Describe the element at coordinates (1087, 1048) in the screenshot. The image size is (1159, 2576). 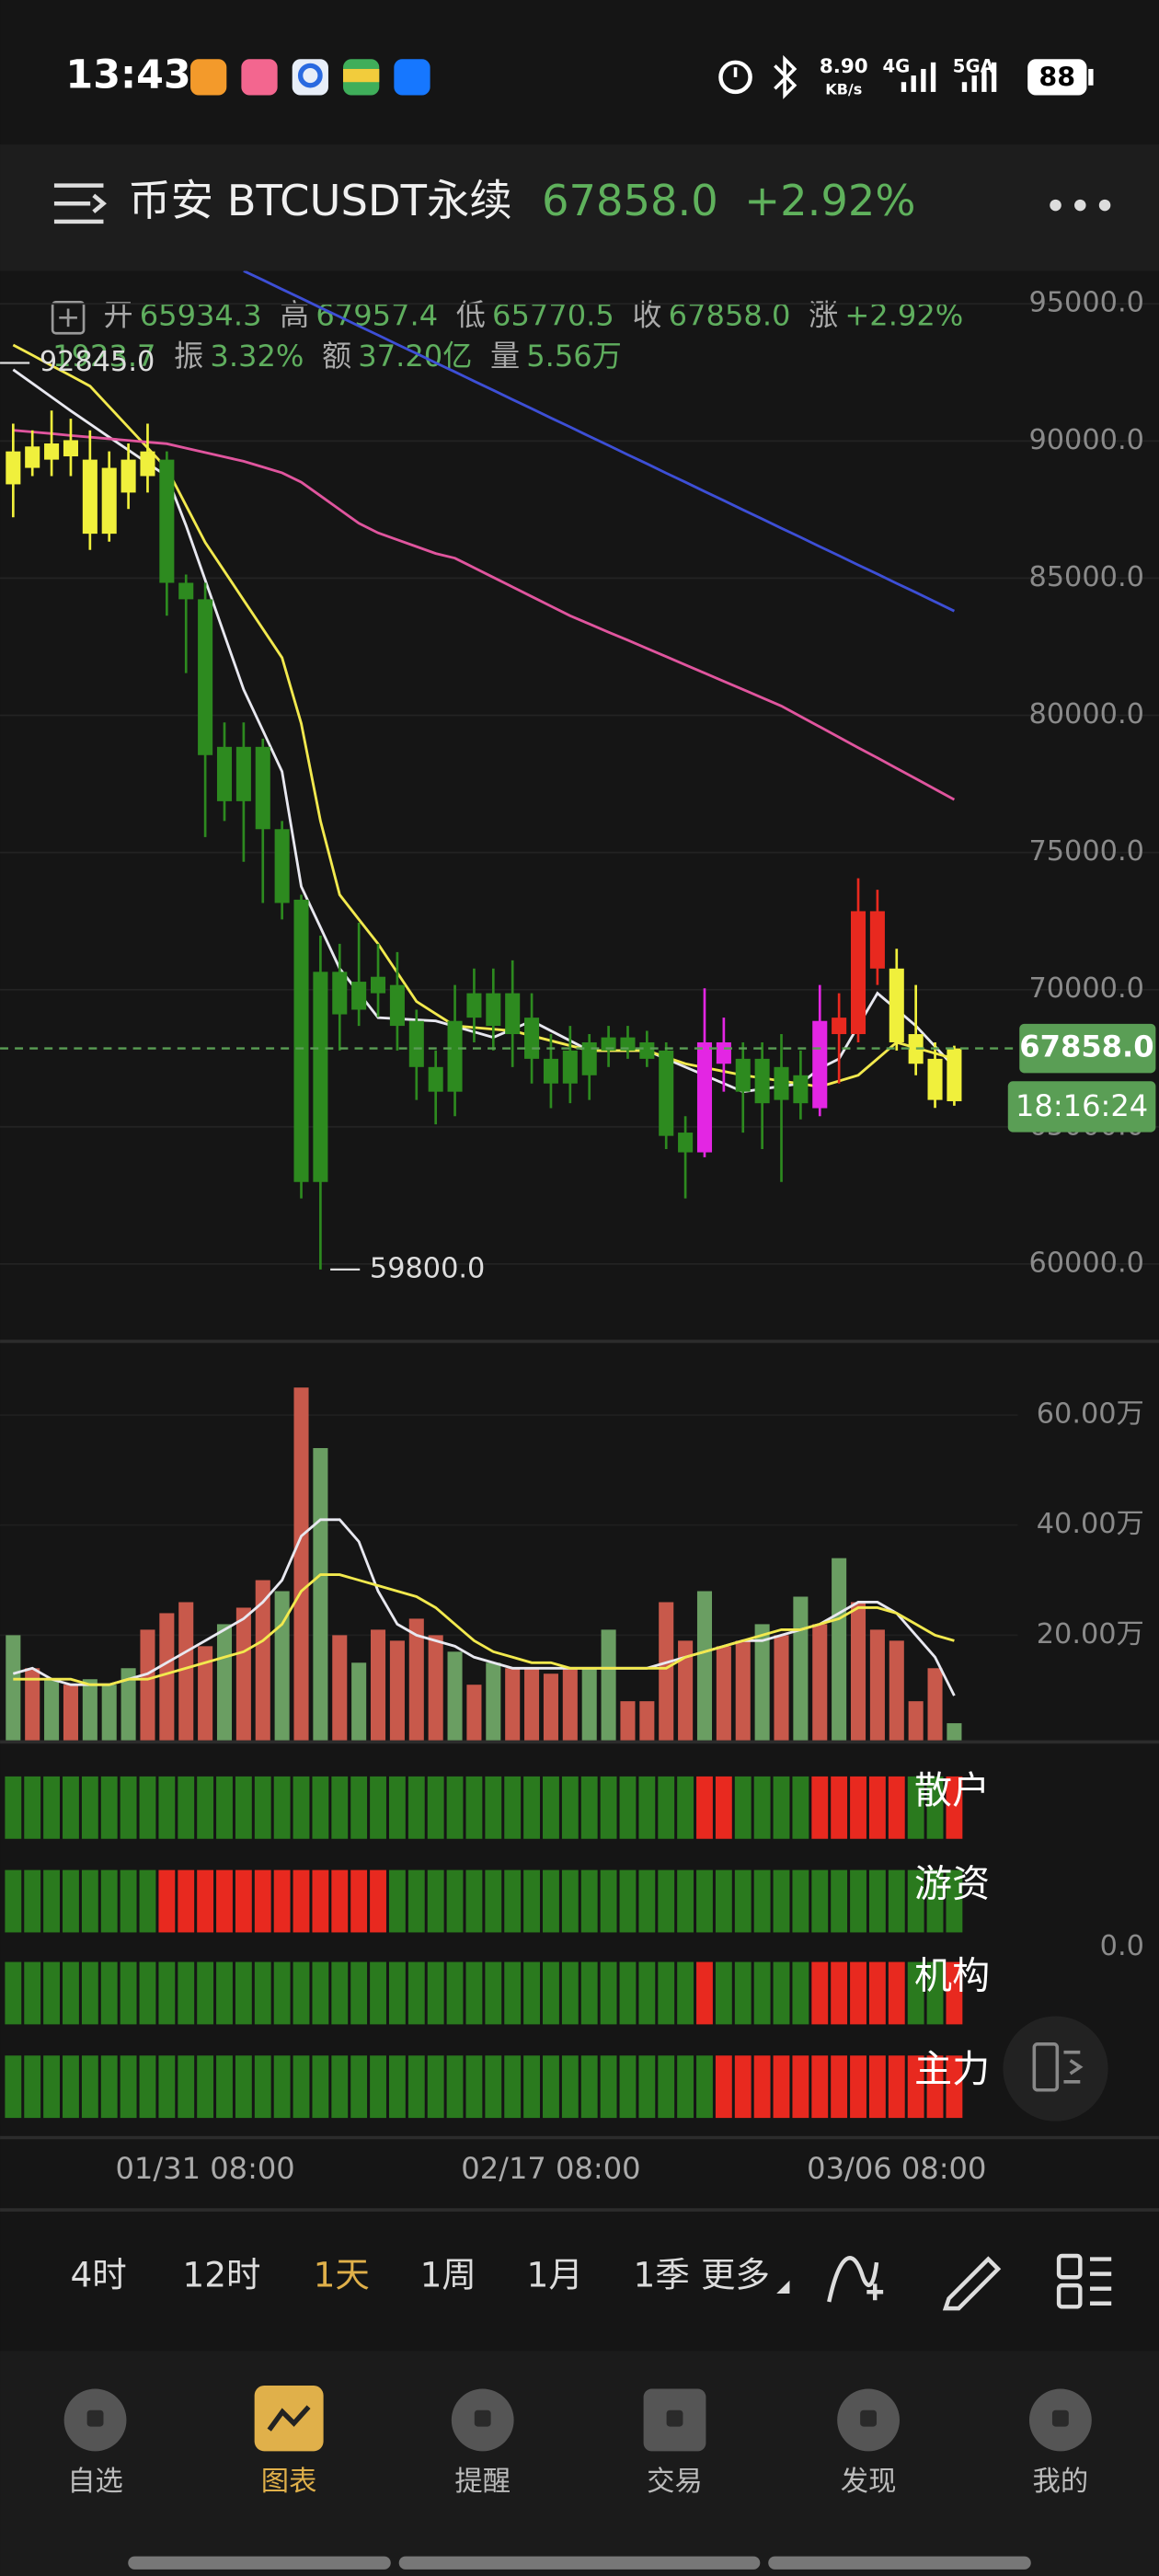
I see `last-price-box` at that location.